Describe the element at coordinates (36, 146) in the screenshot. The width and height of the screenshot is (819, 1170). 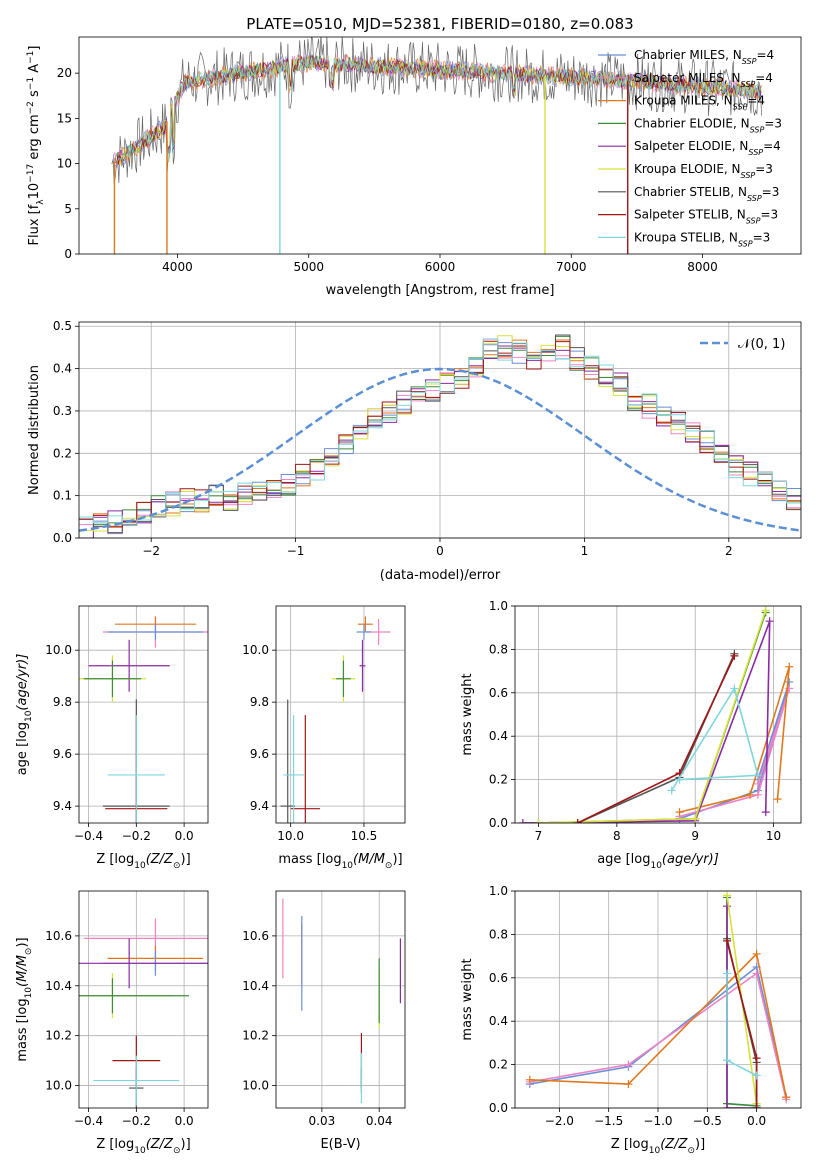
I see `spectrum-ylabel: Flux [fλ10−17 erg cm−2 s−1 A−1]` at that location.